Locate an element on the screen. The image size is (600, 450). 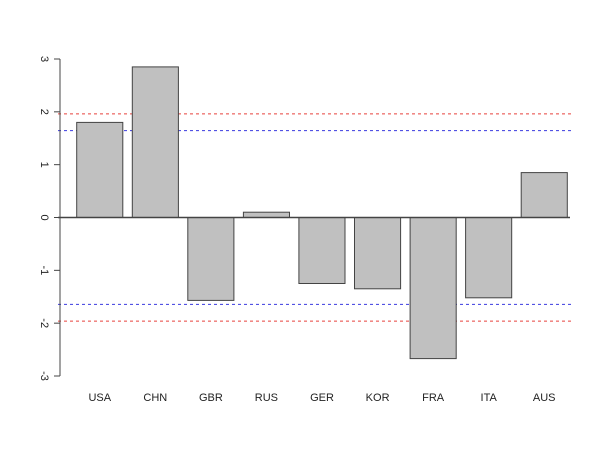
y-tick-label: -3 is located at coordinates (44, 376).